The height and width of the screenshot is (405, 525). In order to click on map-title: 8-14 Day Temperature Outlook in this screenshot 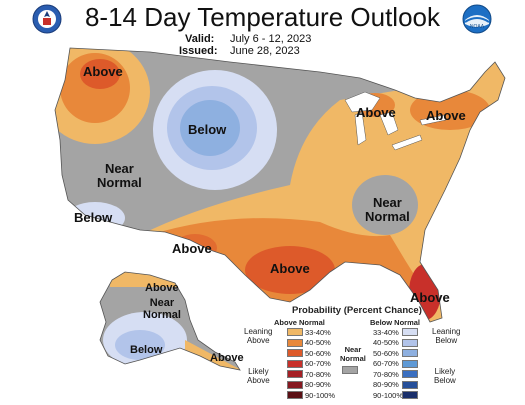, I will do `click(262, 17)`.